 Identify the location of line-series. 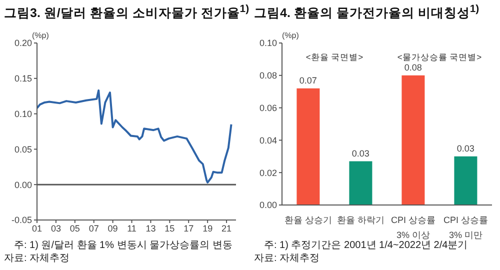
(134, 136).